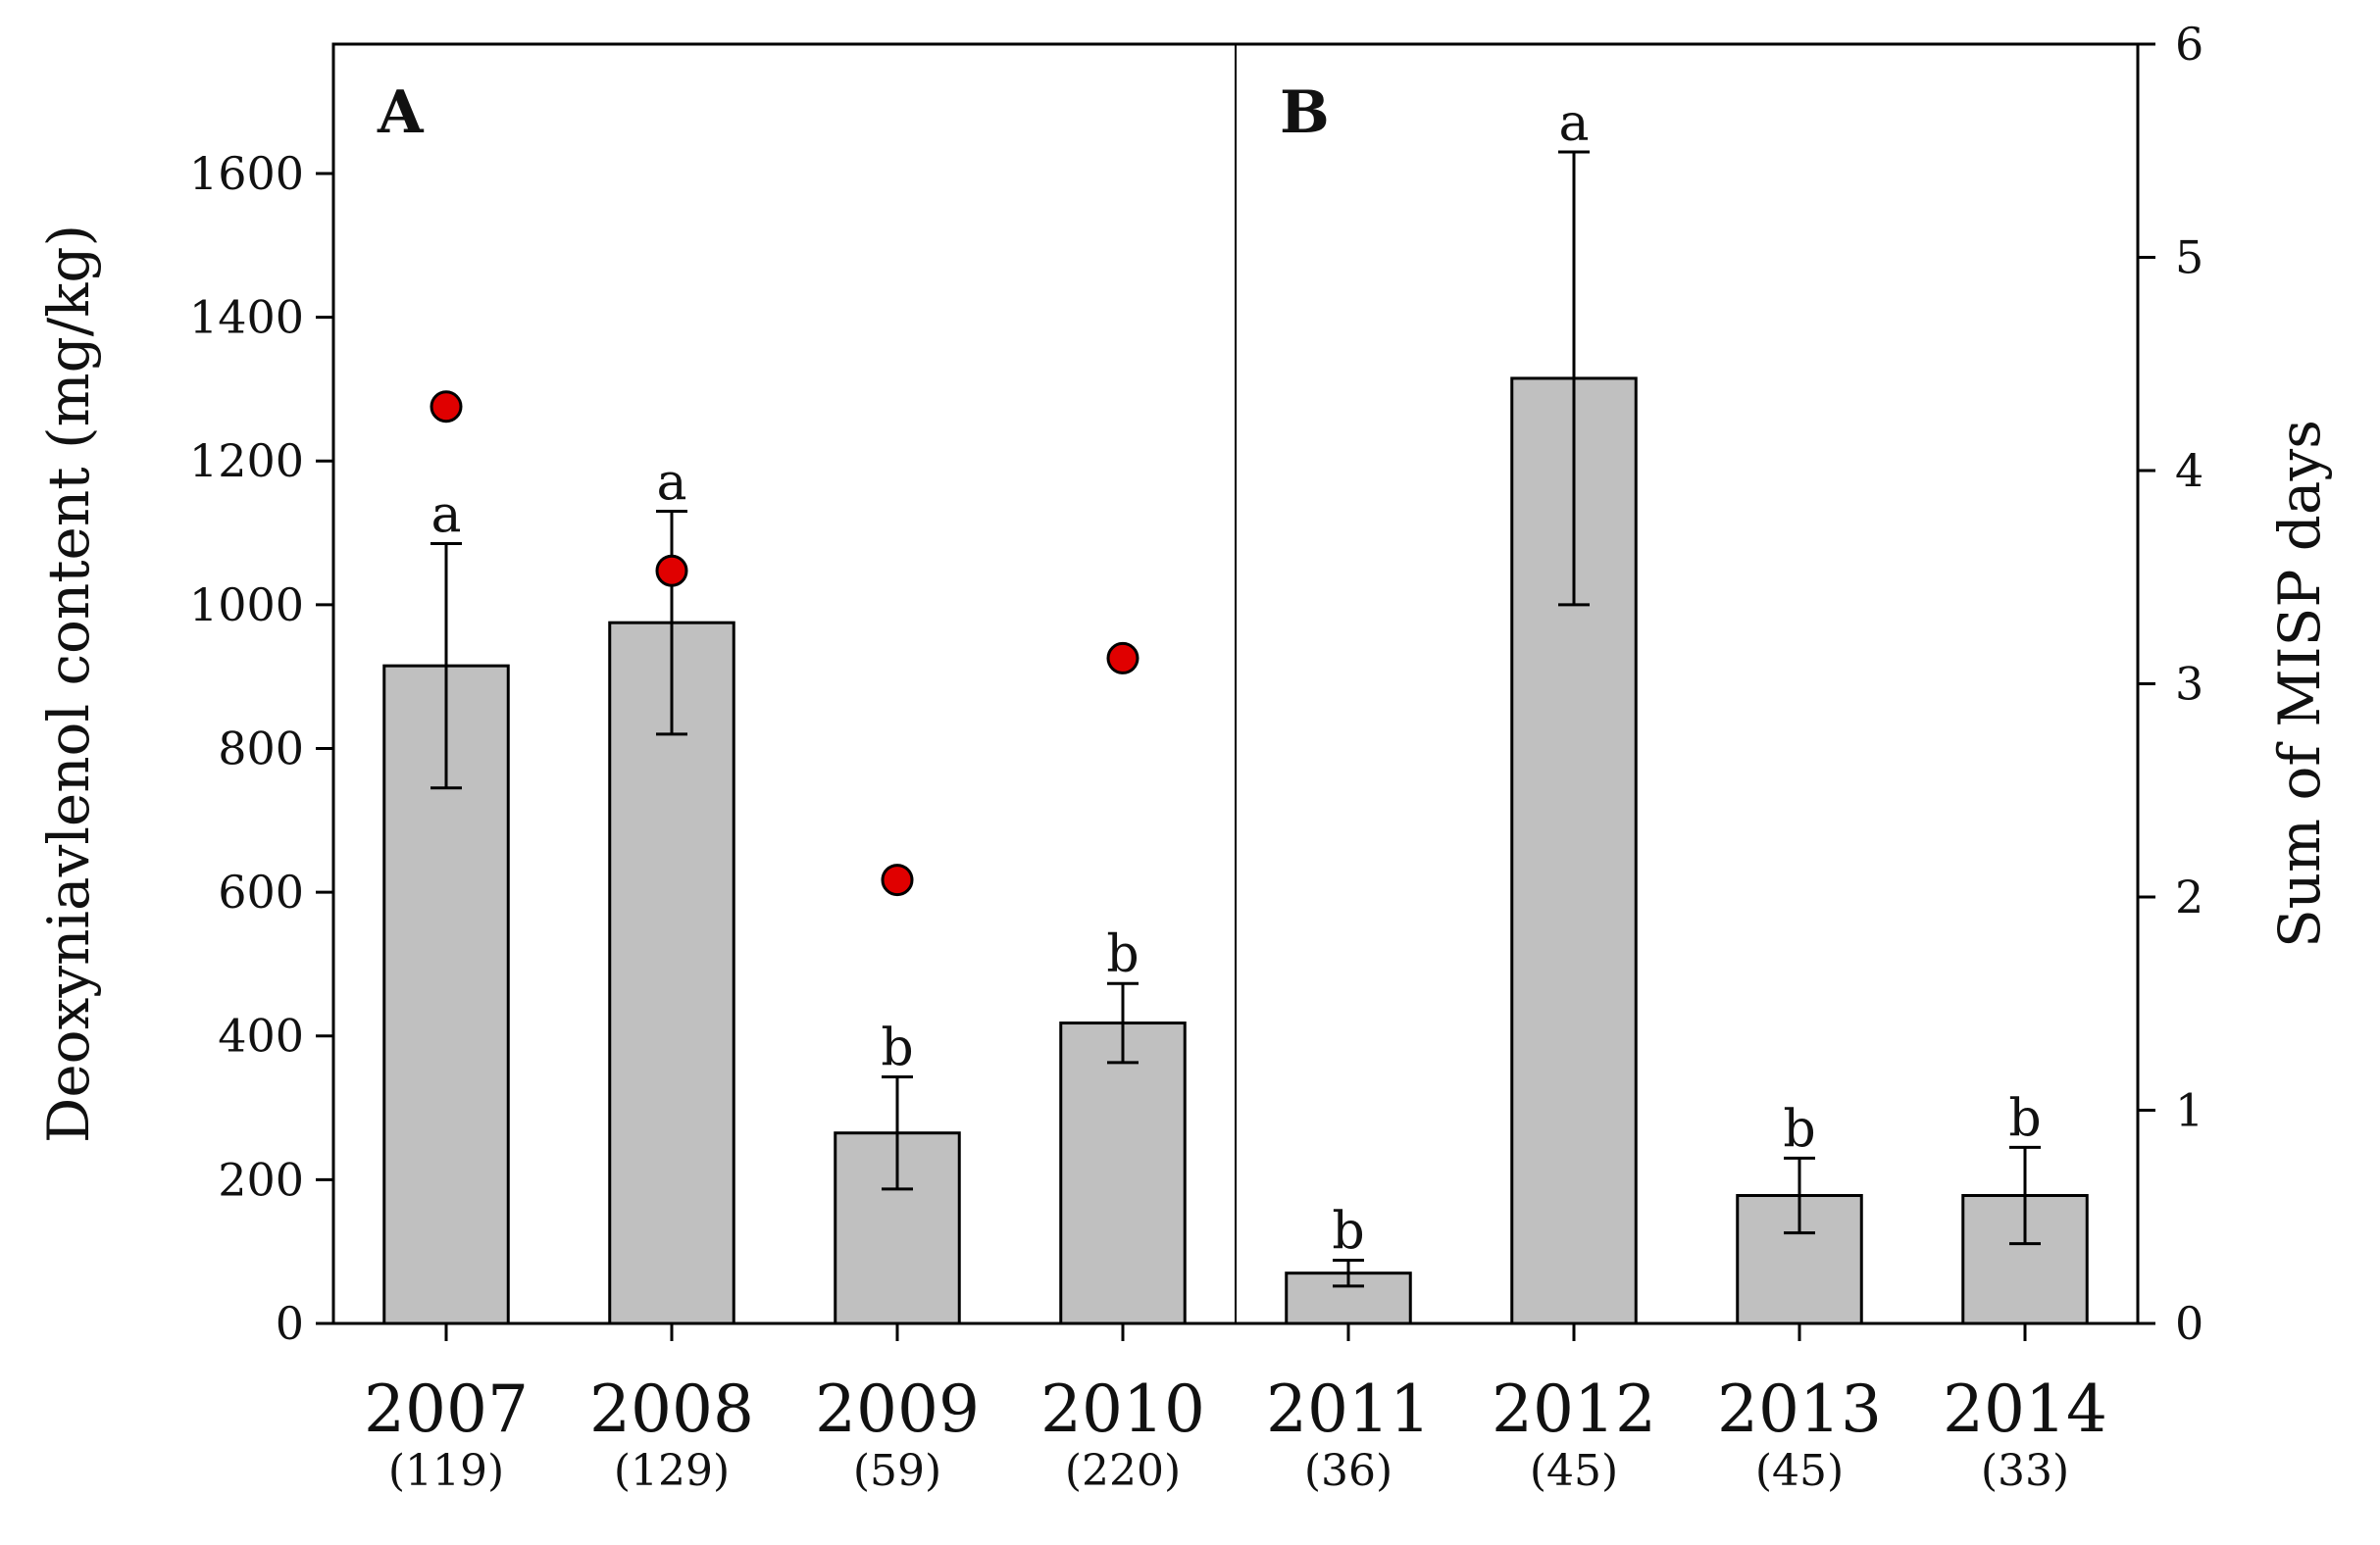 The height and width of the screenshot is (1545, 2380). What do you see at coordinates (2189, 44) in the screenshot?
I see `y2-tick-label: 6` at bounding box center [2189, 44].